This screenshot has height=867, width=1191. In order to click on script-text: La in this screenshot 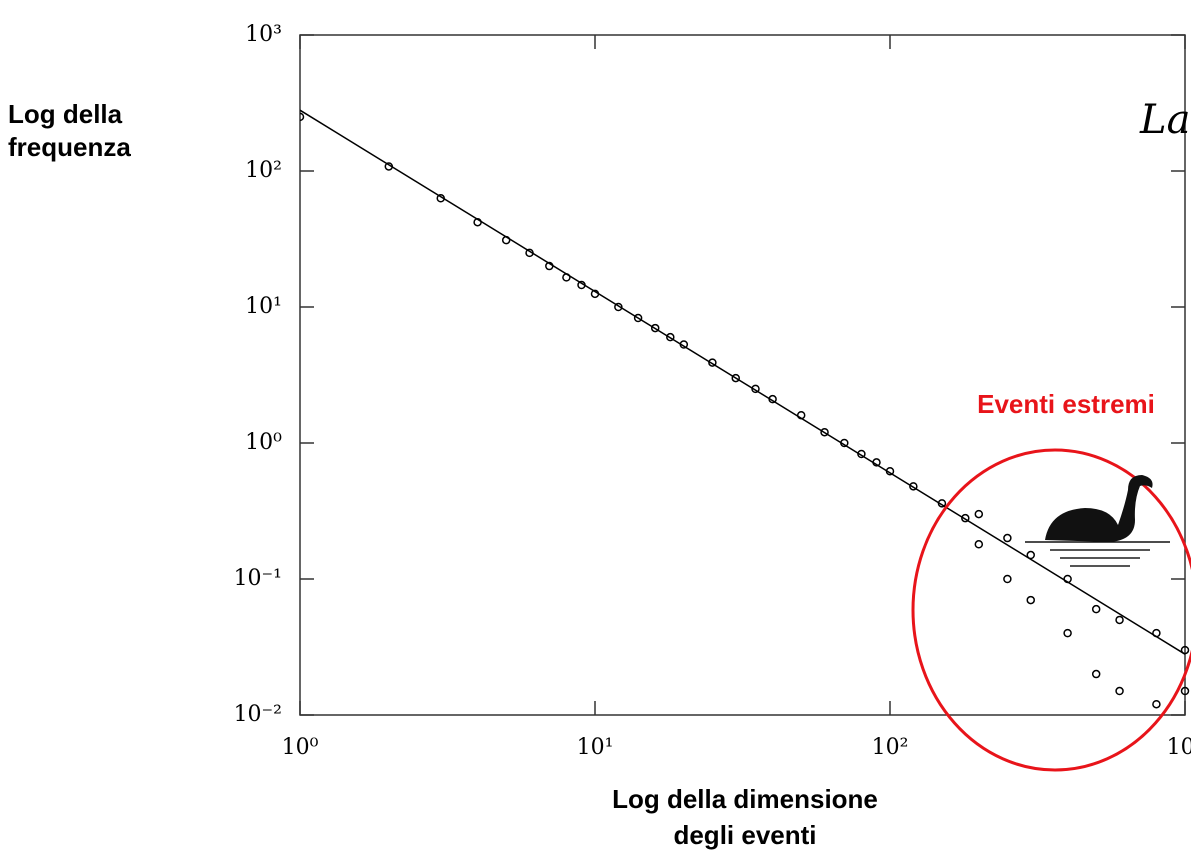, I will do `click(1164, 120)`.